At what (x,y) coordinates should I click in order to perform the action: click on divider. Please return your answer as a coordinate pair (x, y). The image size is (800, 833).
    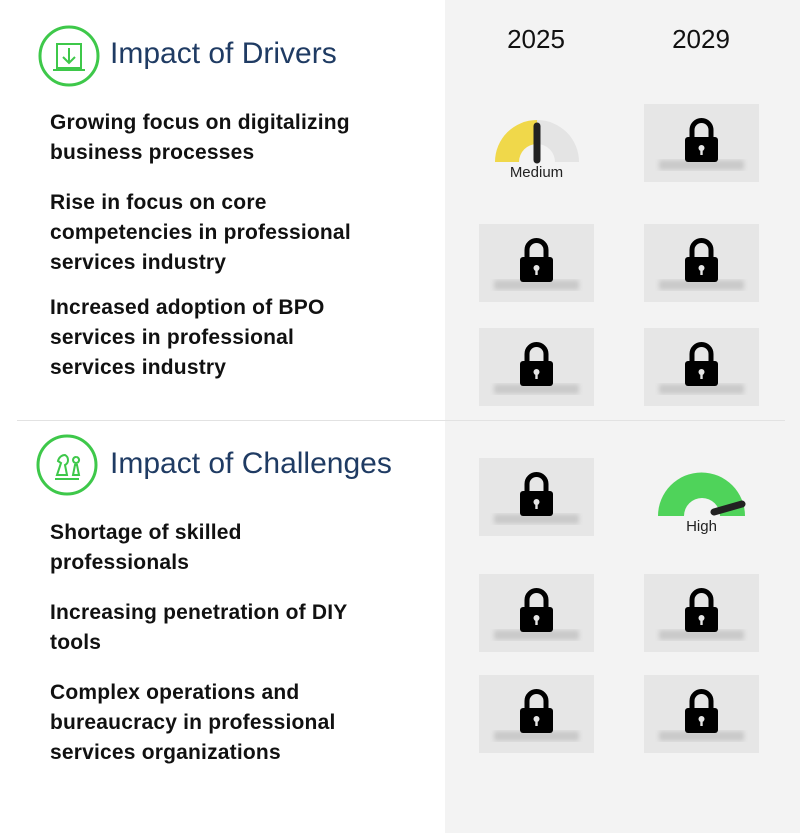
    Looking at the image, I should click on (401, 420).